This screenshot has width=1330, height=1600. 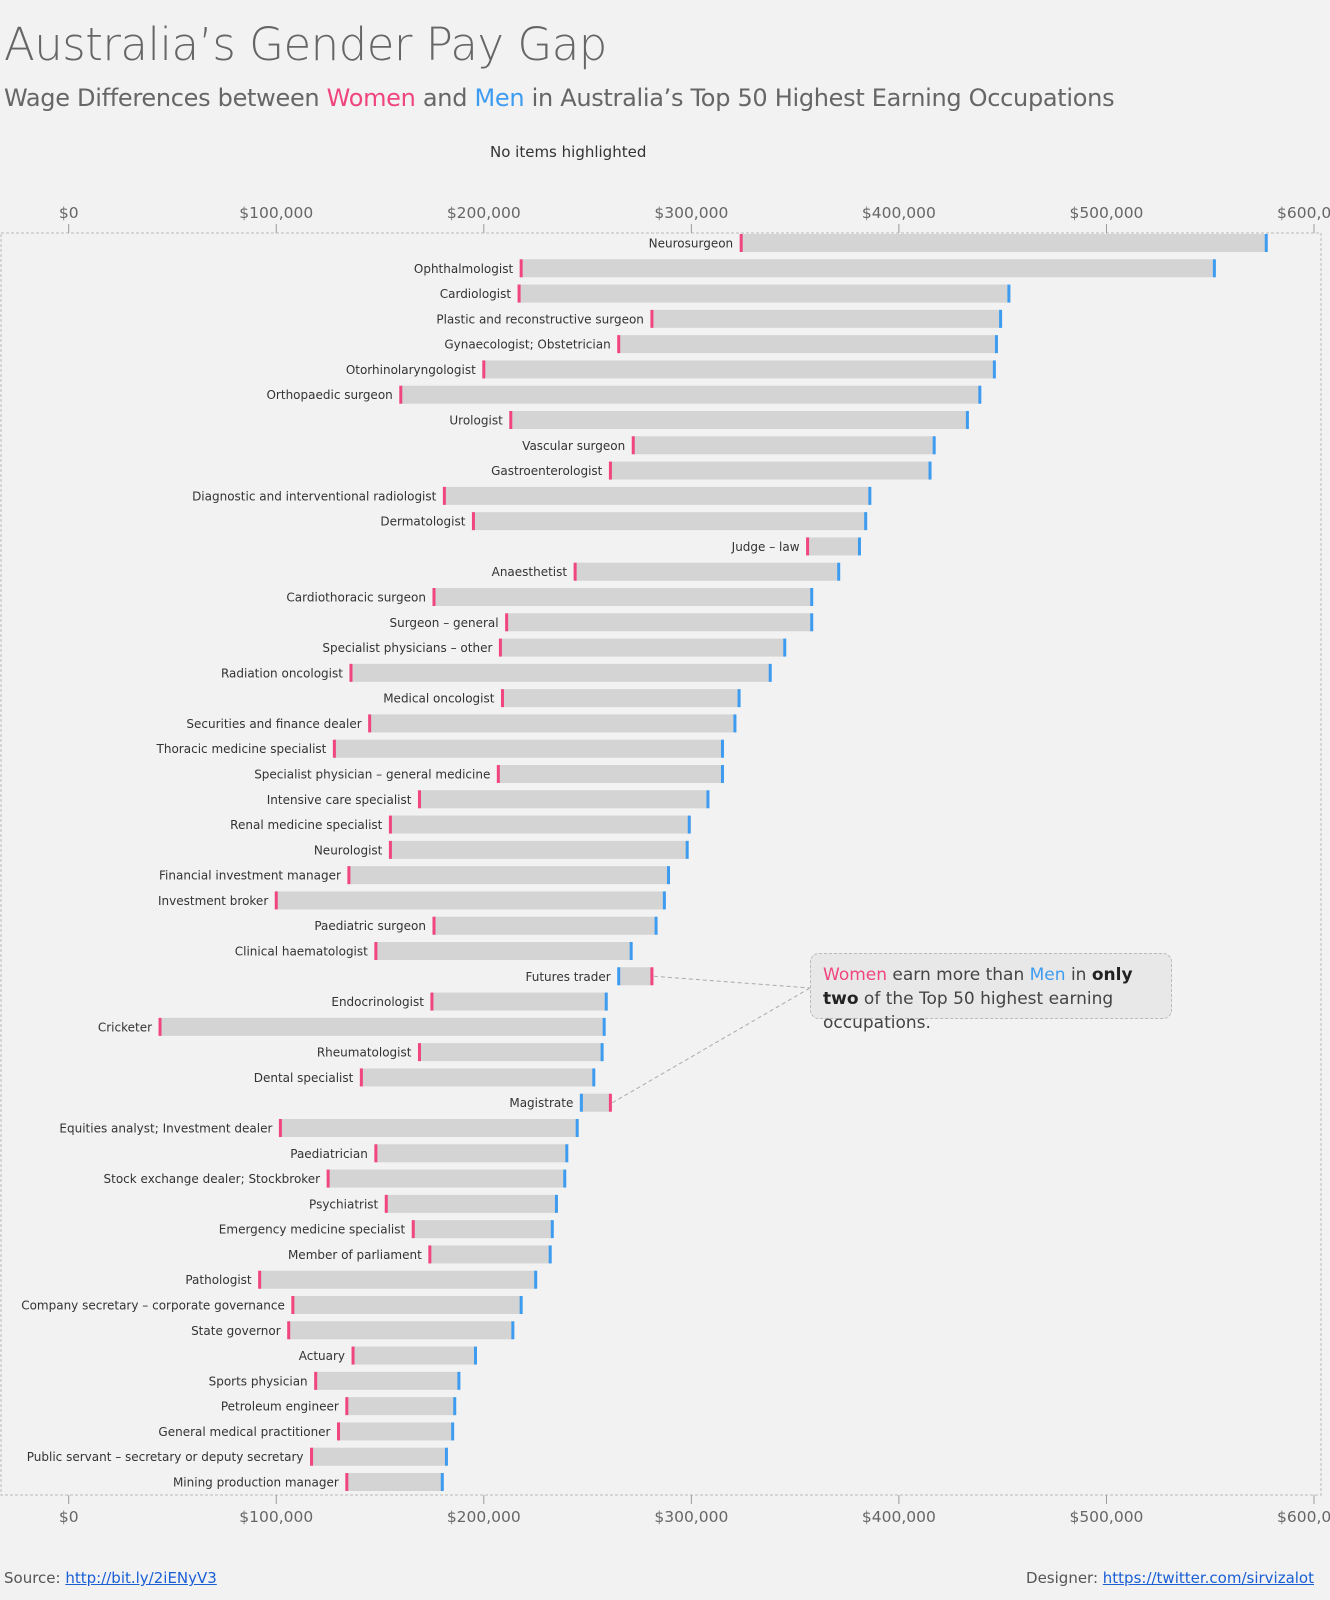 I want to click on bottom-axis-tick-label: $100,000, so click(x=276, y=1517).